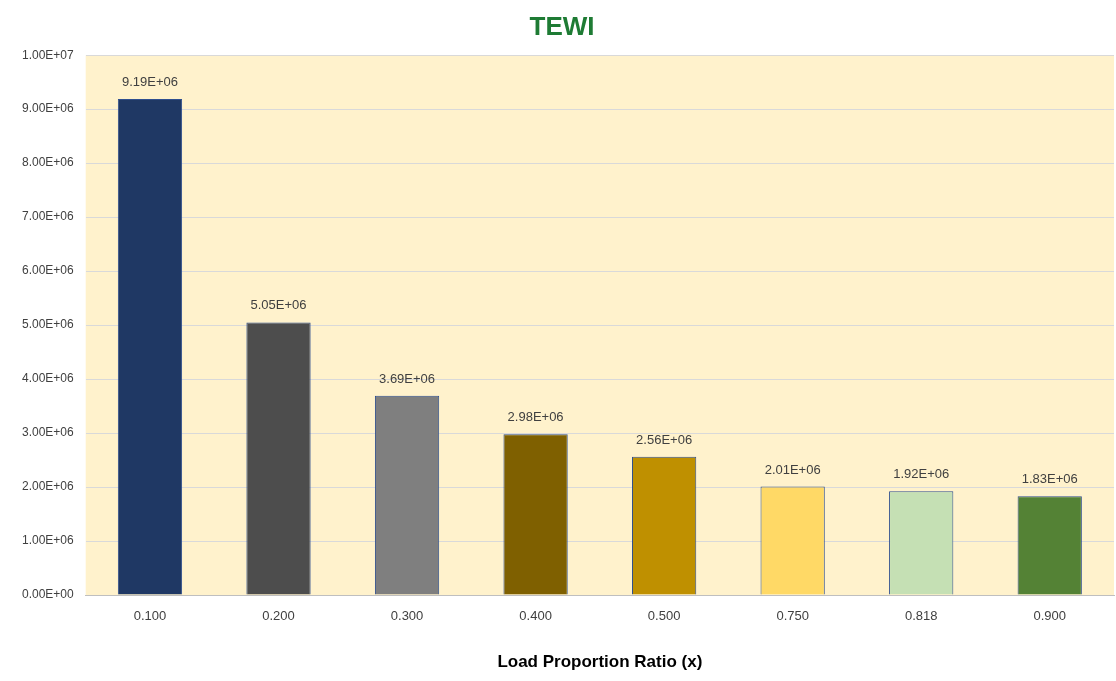 The width and height of the screenshot is (1116, 681). Describe the element at coordinates (407, 616) in the screenshot. I see `x-tick-label: 0.300` at that location.